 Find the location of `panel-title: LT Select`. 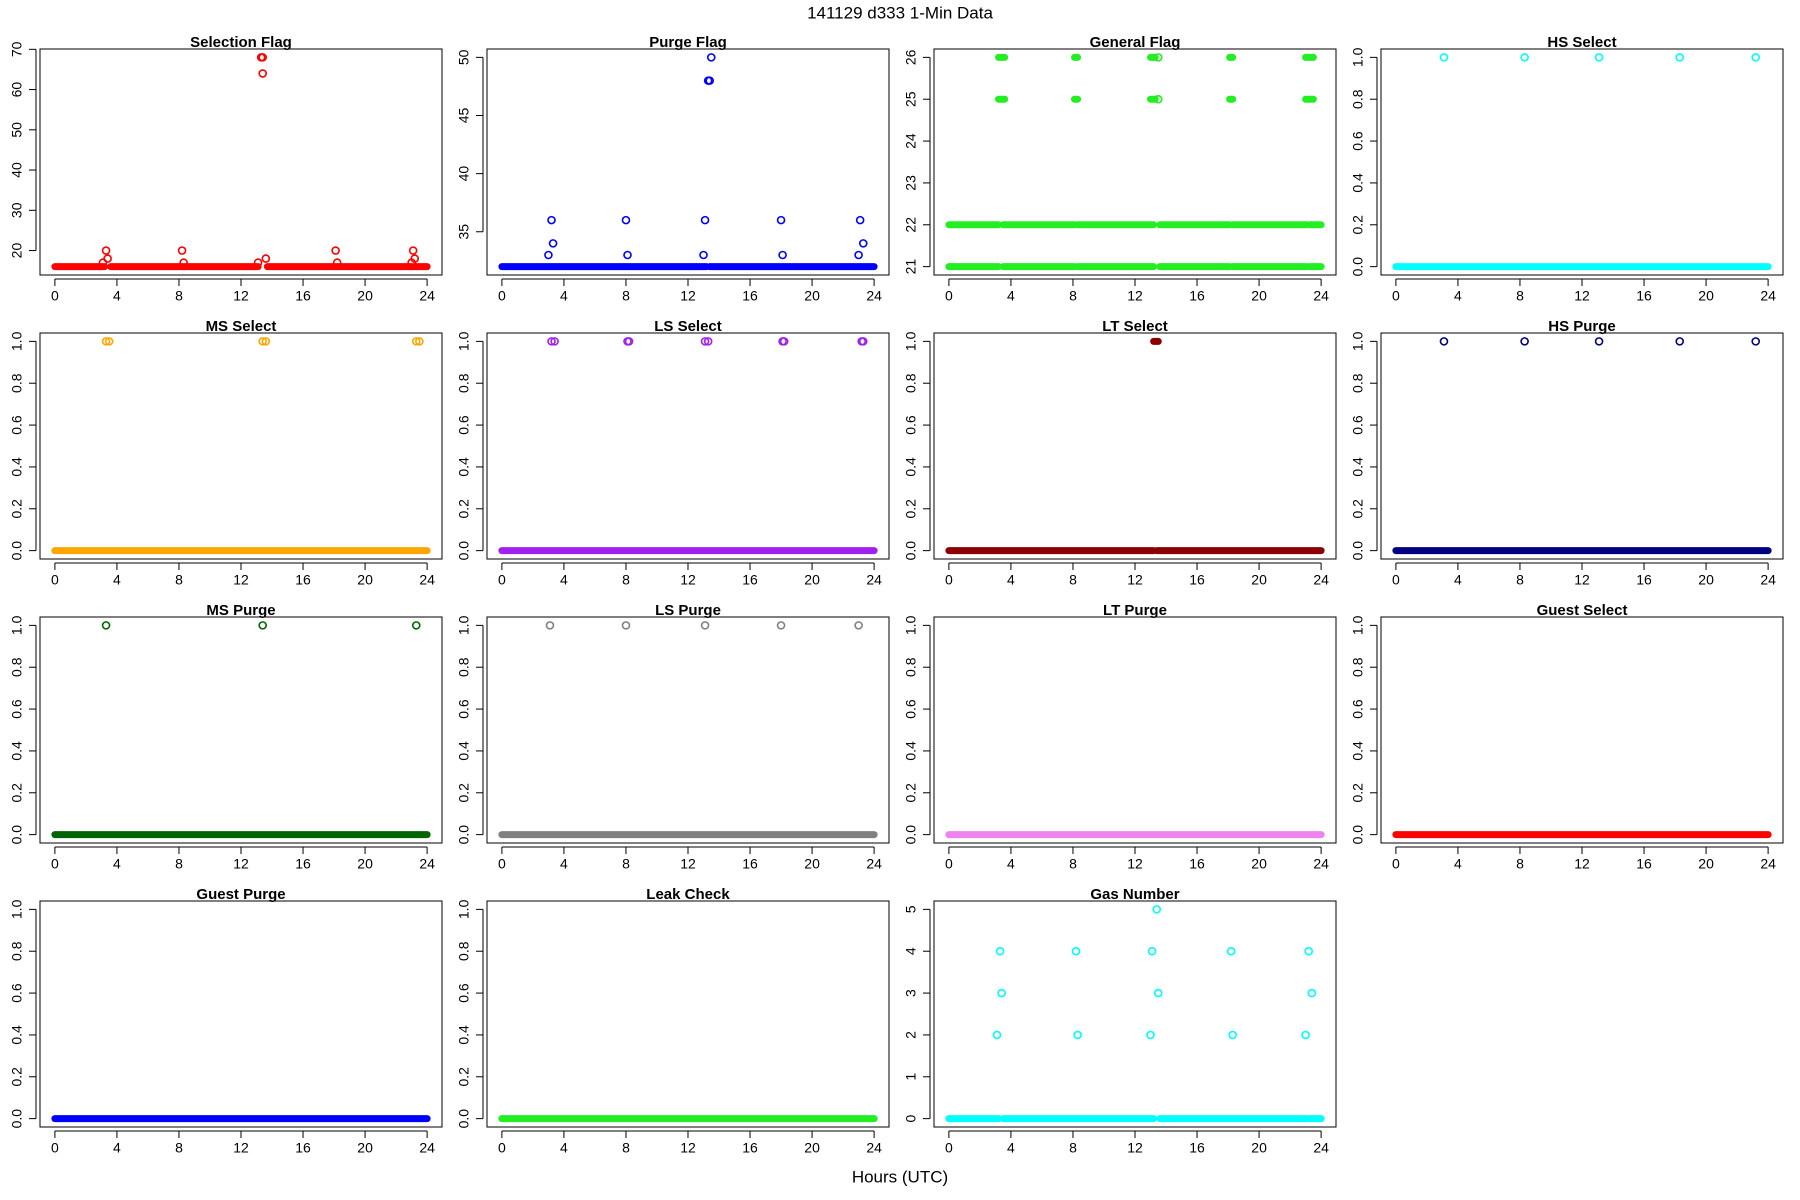

panel-title: LT Select is located at coordinates (1135, 326).